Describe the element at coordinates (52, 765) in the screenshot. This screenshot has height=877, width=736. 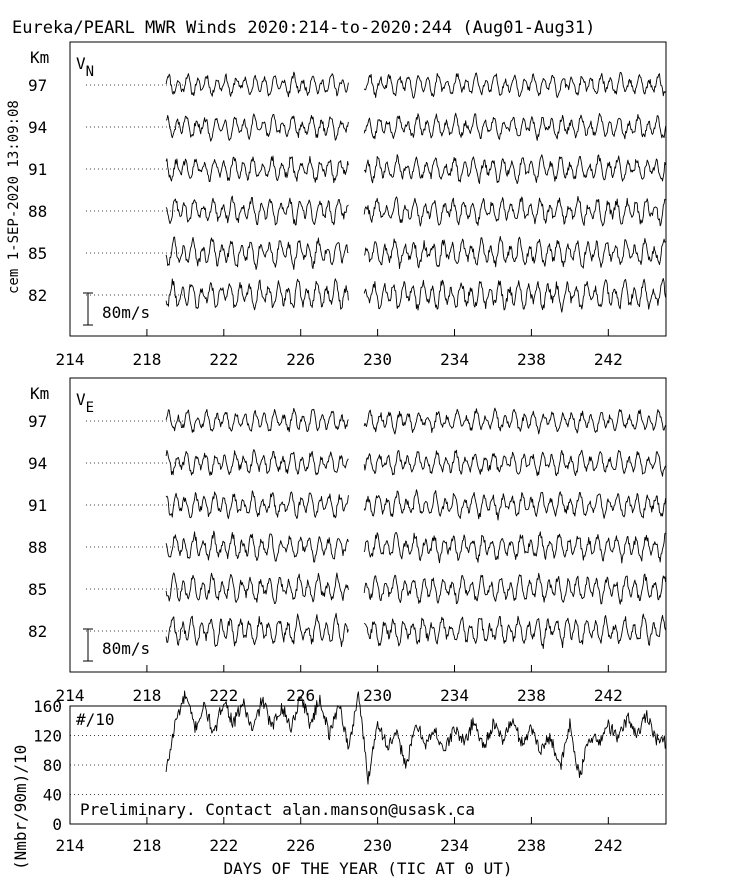
I see `counts-y-tick-label-80: 80` at that location.